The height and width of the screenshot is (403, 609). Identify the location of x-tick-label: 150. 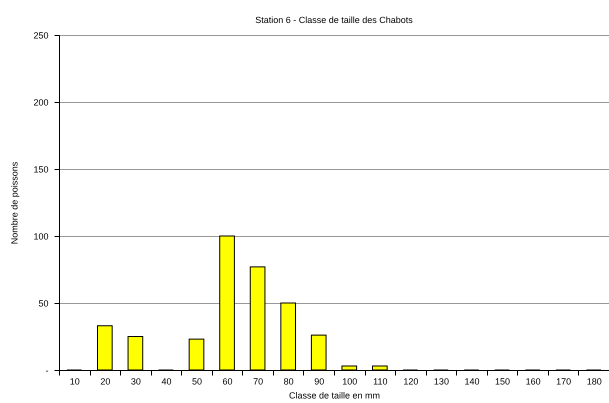
(502, 381).